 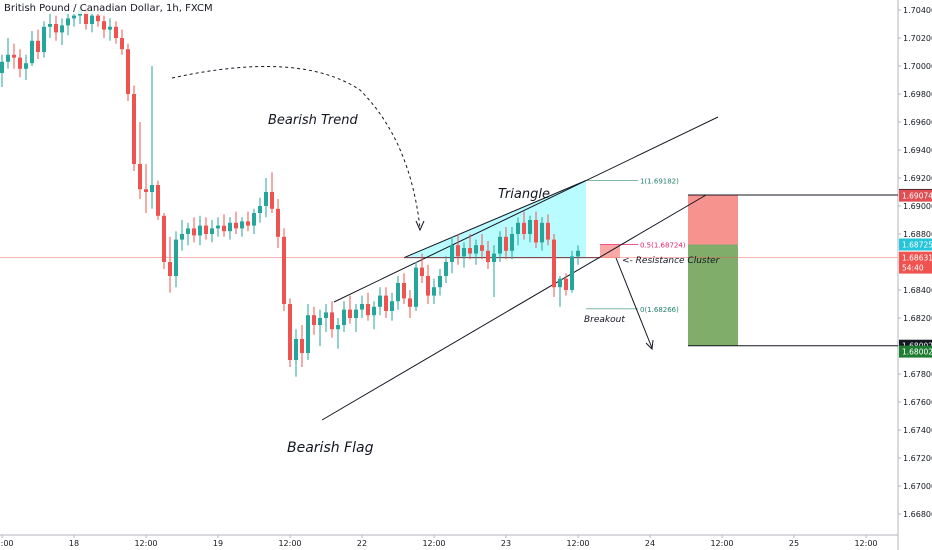 What do you see at coordinates (917, 196) in the screenshot?
I see `price-tag-label: 1.69074` at bounding box center [917, 196].